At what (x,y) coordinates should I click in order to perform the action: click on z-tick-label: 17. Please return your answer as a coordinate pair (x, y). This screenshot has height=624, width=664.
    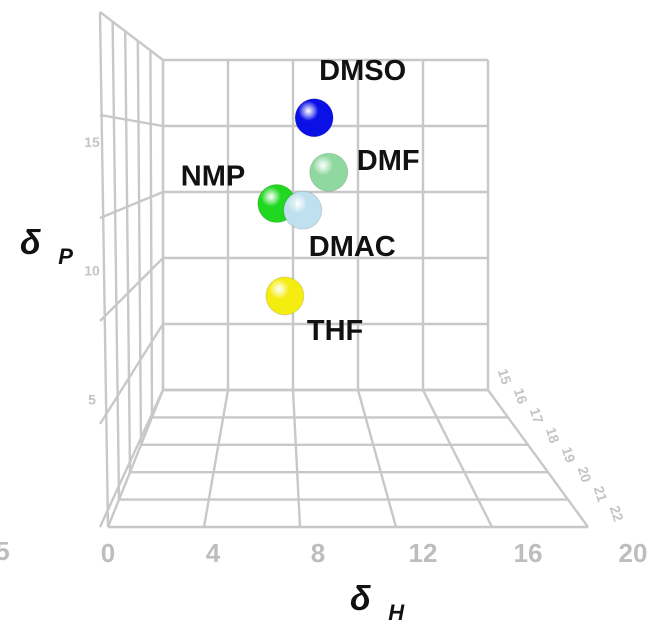
    Looking at the image, I should click on (537, 416).